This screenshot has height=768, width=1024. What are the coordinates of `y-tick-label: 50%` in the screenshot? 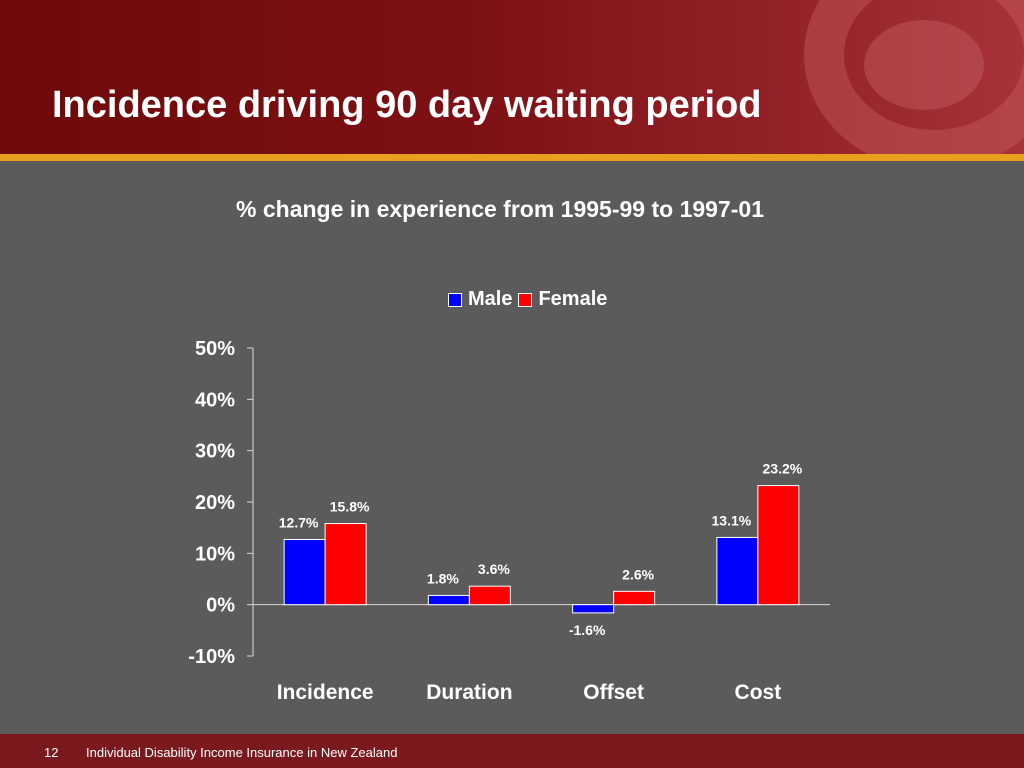 It's located at (215, 349).